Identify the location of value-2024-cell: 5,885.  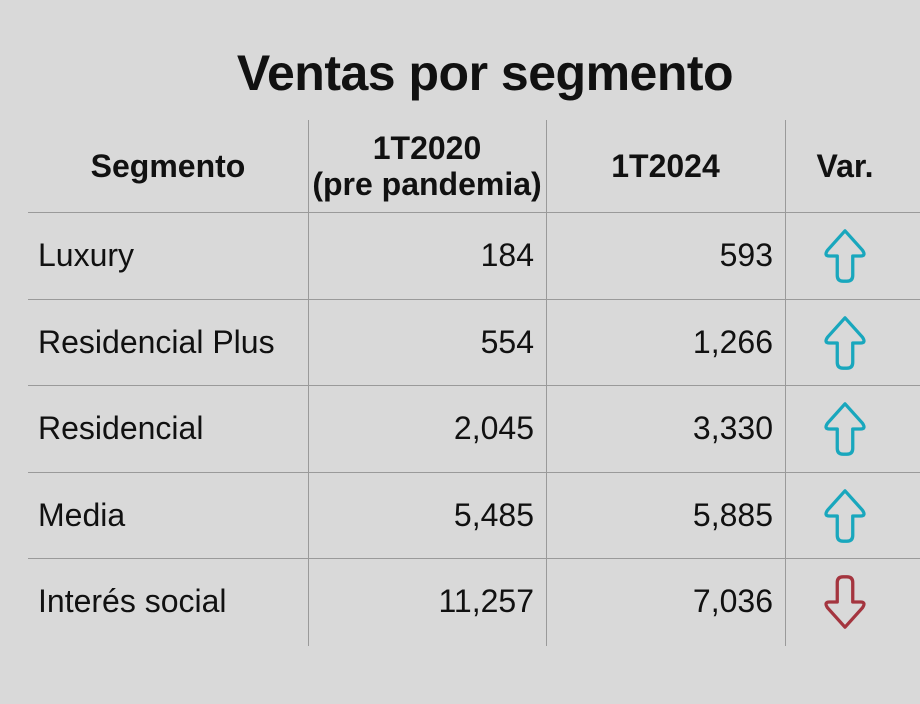
(665, 515).